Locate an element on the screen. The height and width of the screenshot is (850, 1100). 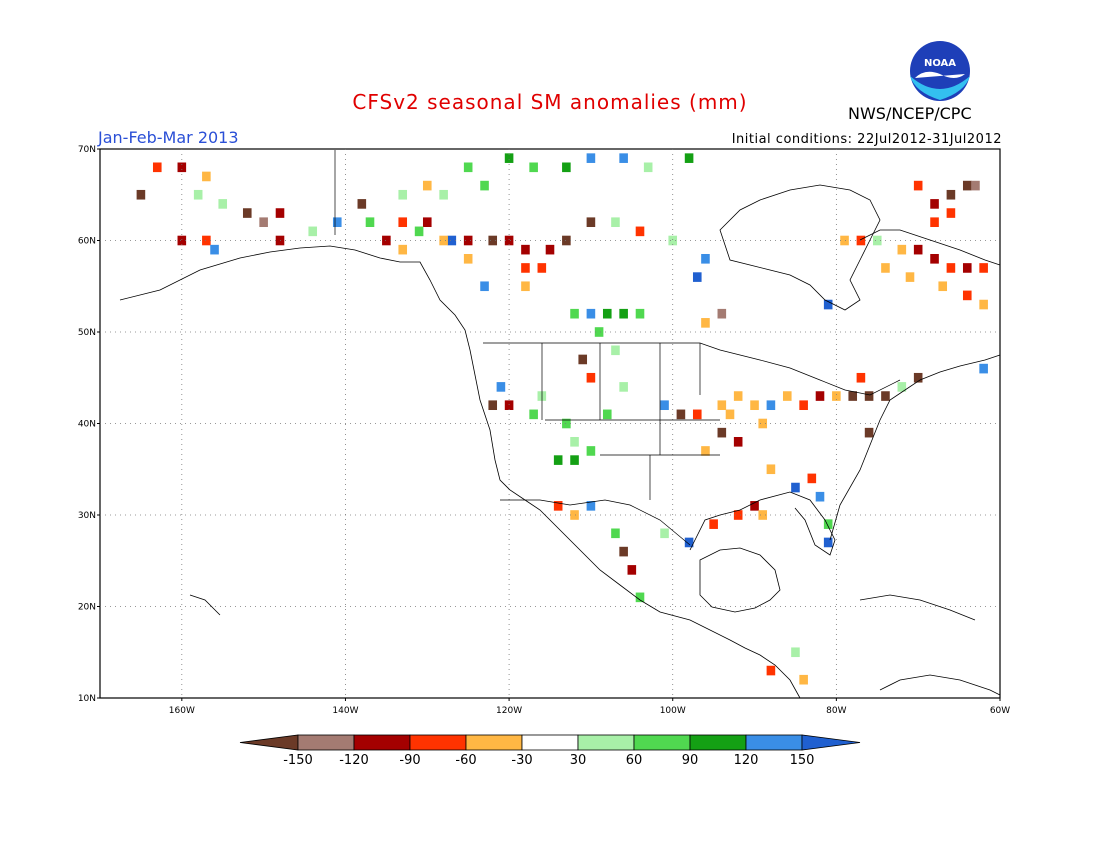
colorbar-label: -150 is located at coordinates (298, 760).